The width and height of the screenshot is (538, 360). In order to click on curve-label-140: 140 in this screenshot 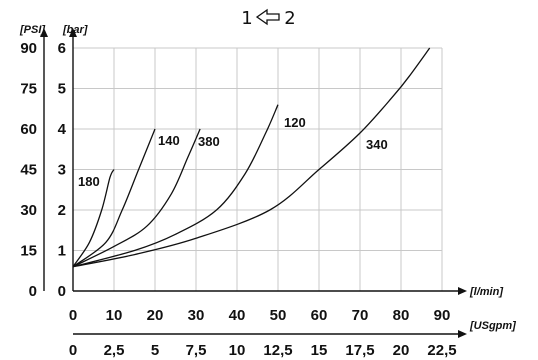, I will do `click(169, 140)`.